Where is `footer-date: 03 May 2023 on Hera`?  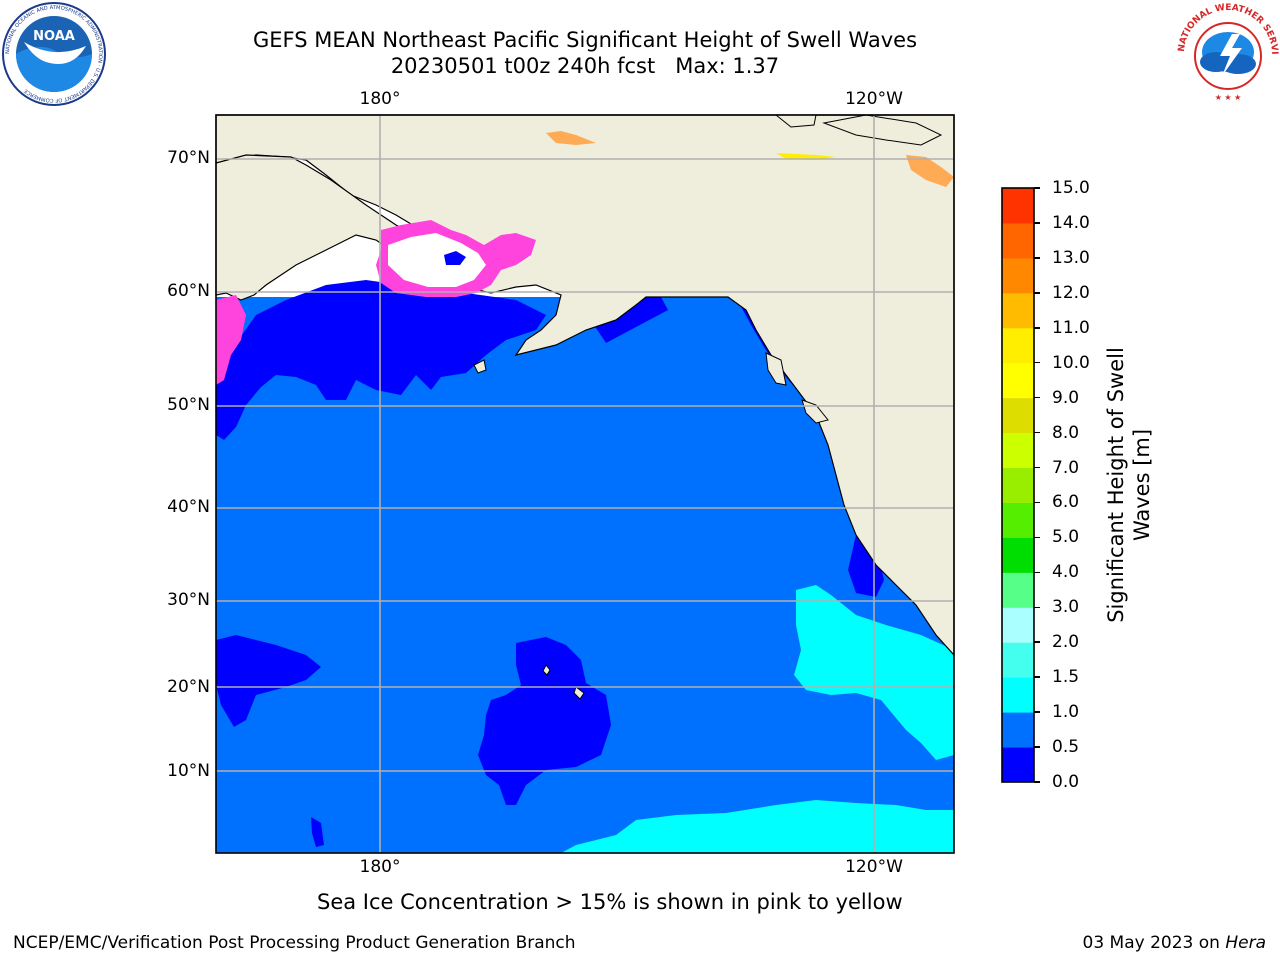
footer-date: 03 May 2023 on Hera is located at coordinates (1175, 943).